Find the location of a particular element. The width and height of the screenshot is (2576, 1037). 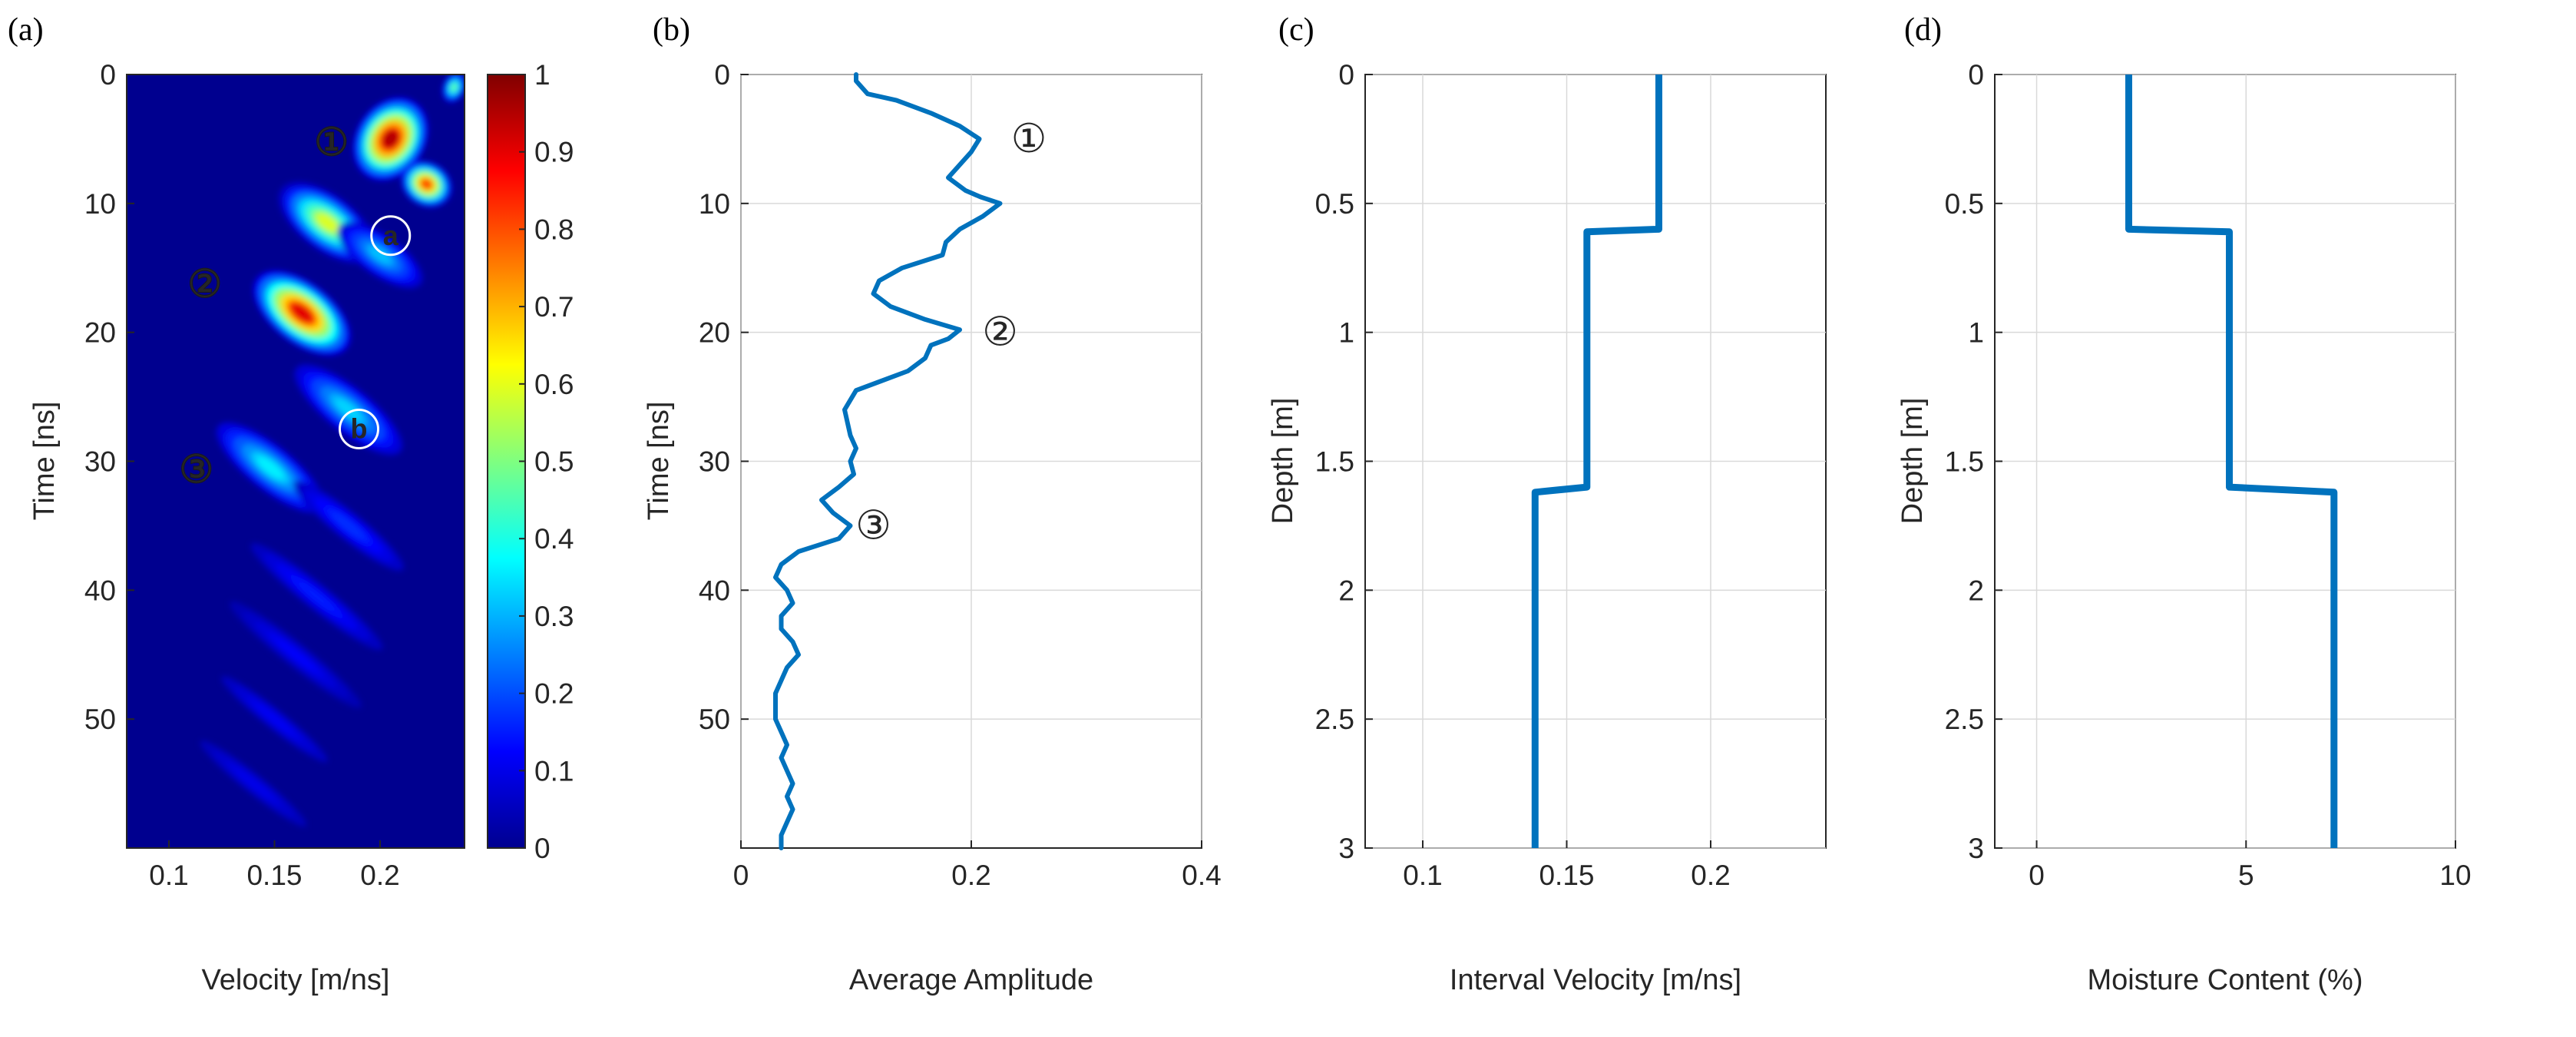

y-tick-label: 20 is located at coordinates (714, 333).